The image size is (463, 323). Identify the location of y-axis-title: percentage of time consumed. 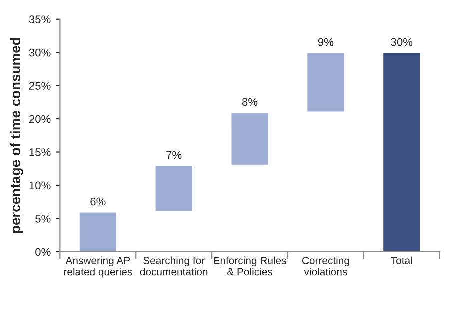
(17, 136).